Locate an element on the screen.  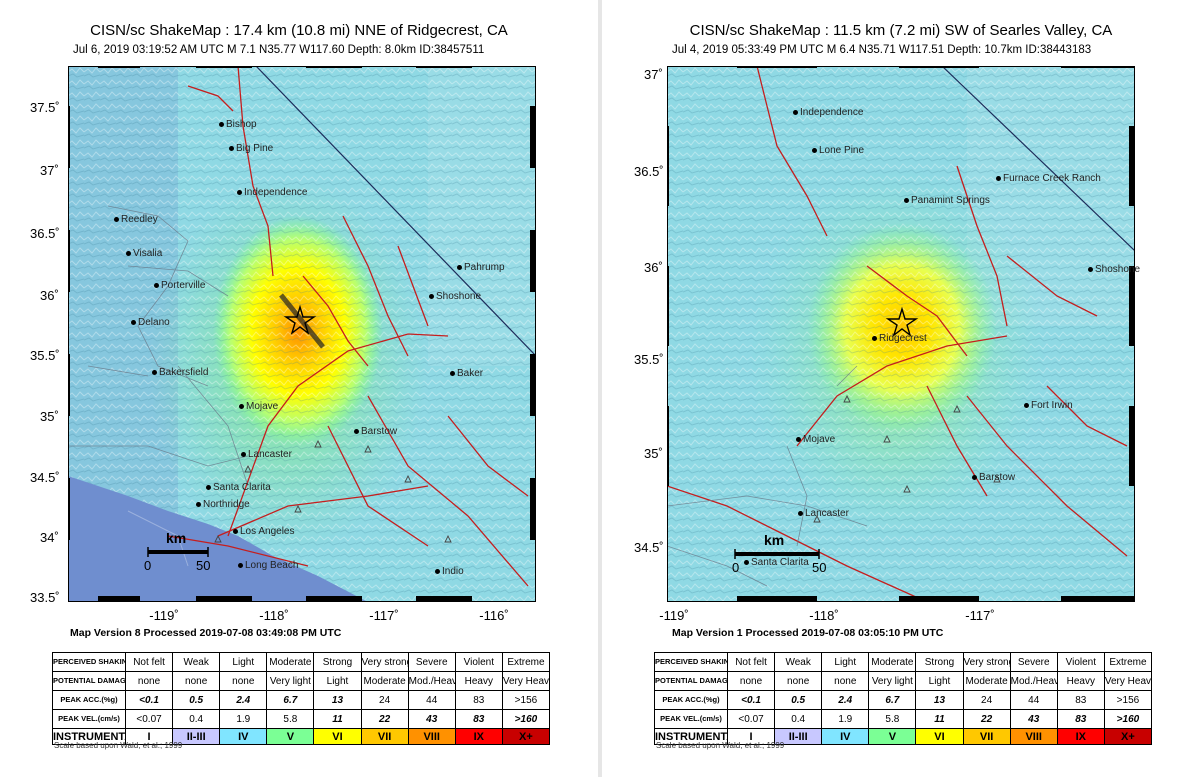
intensity-swatch: IV is located at coordinates (845, 736).